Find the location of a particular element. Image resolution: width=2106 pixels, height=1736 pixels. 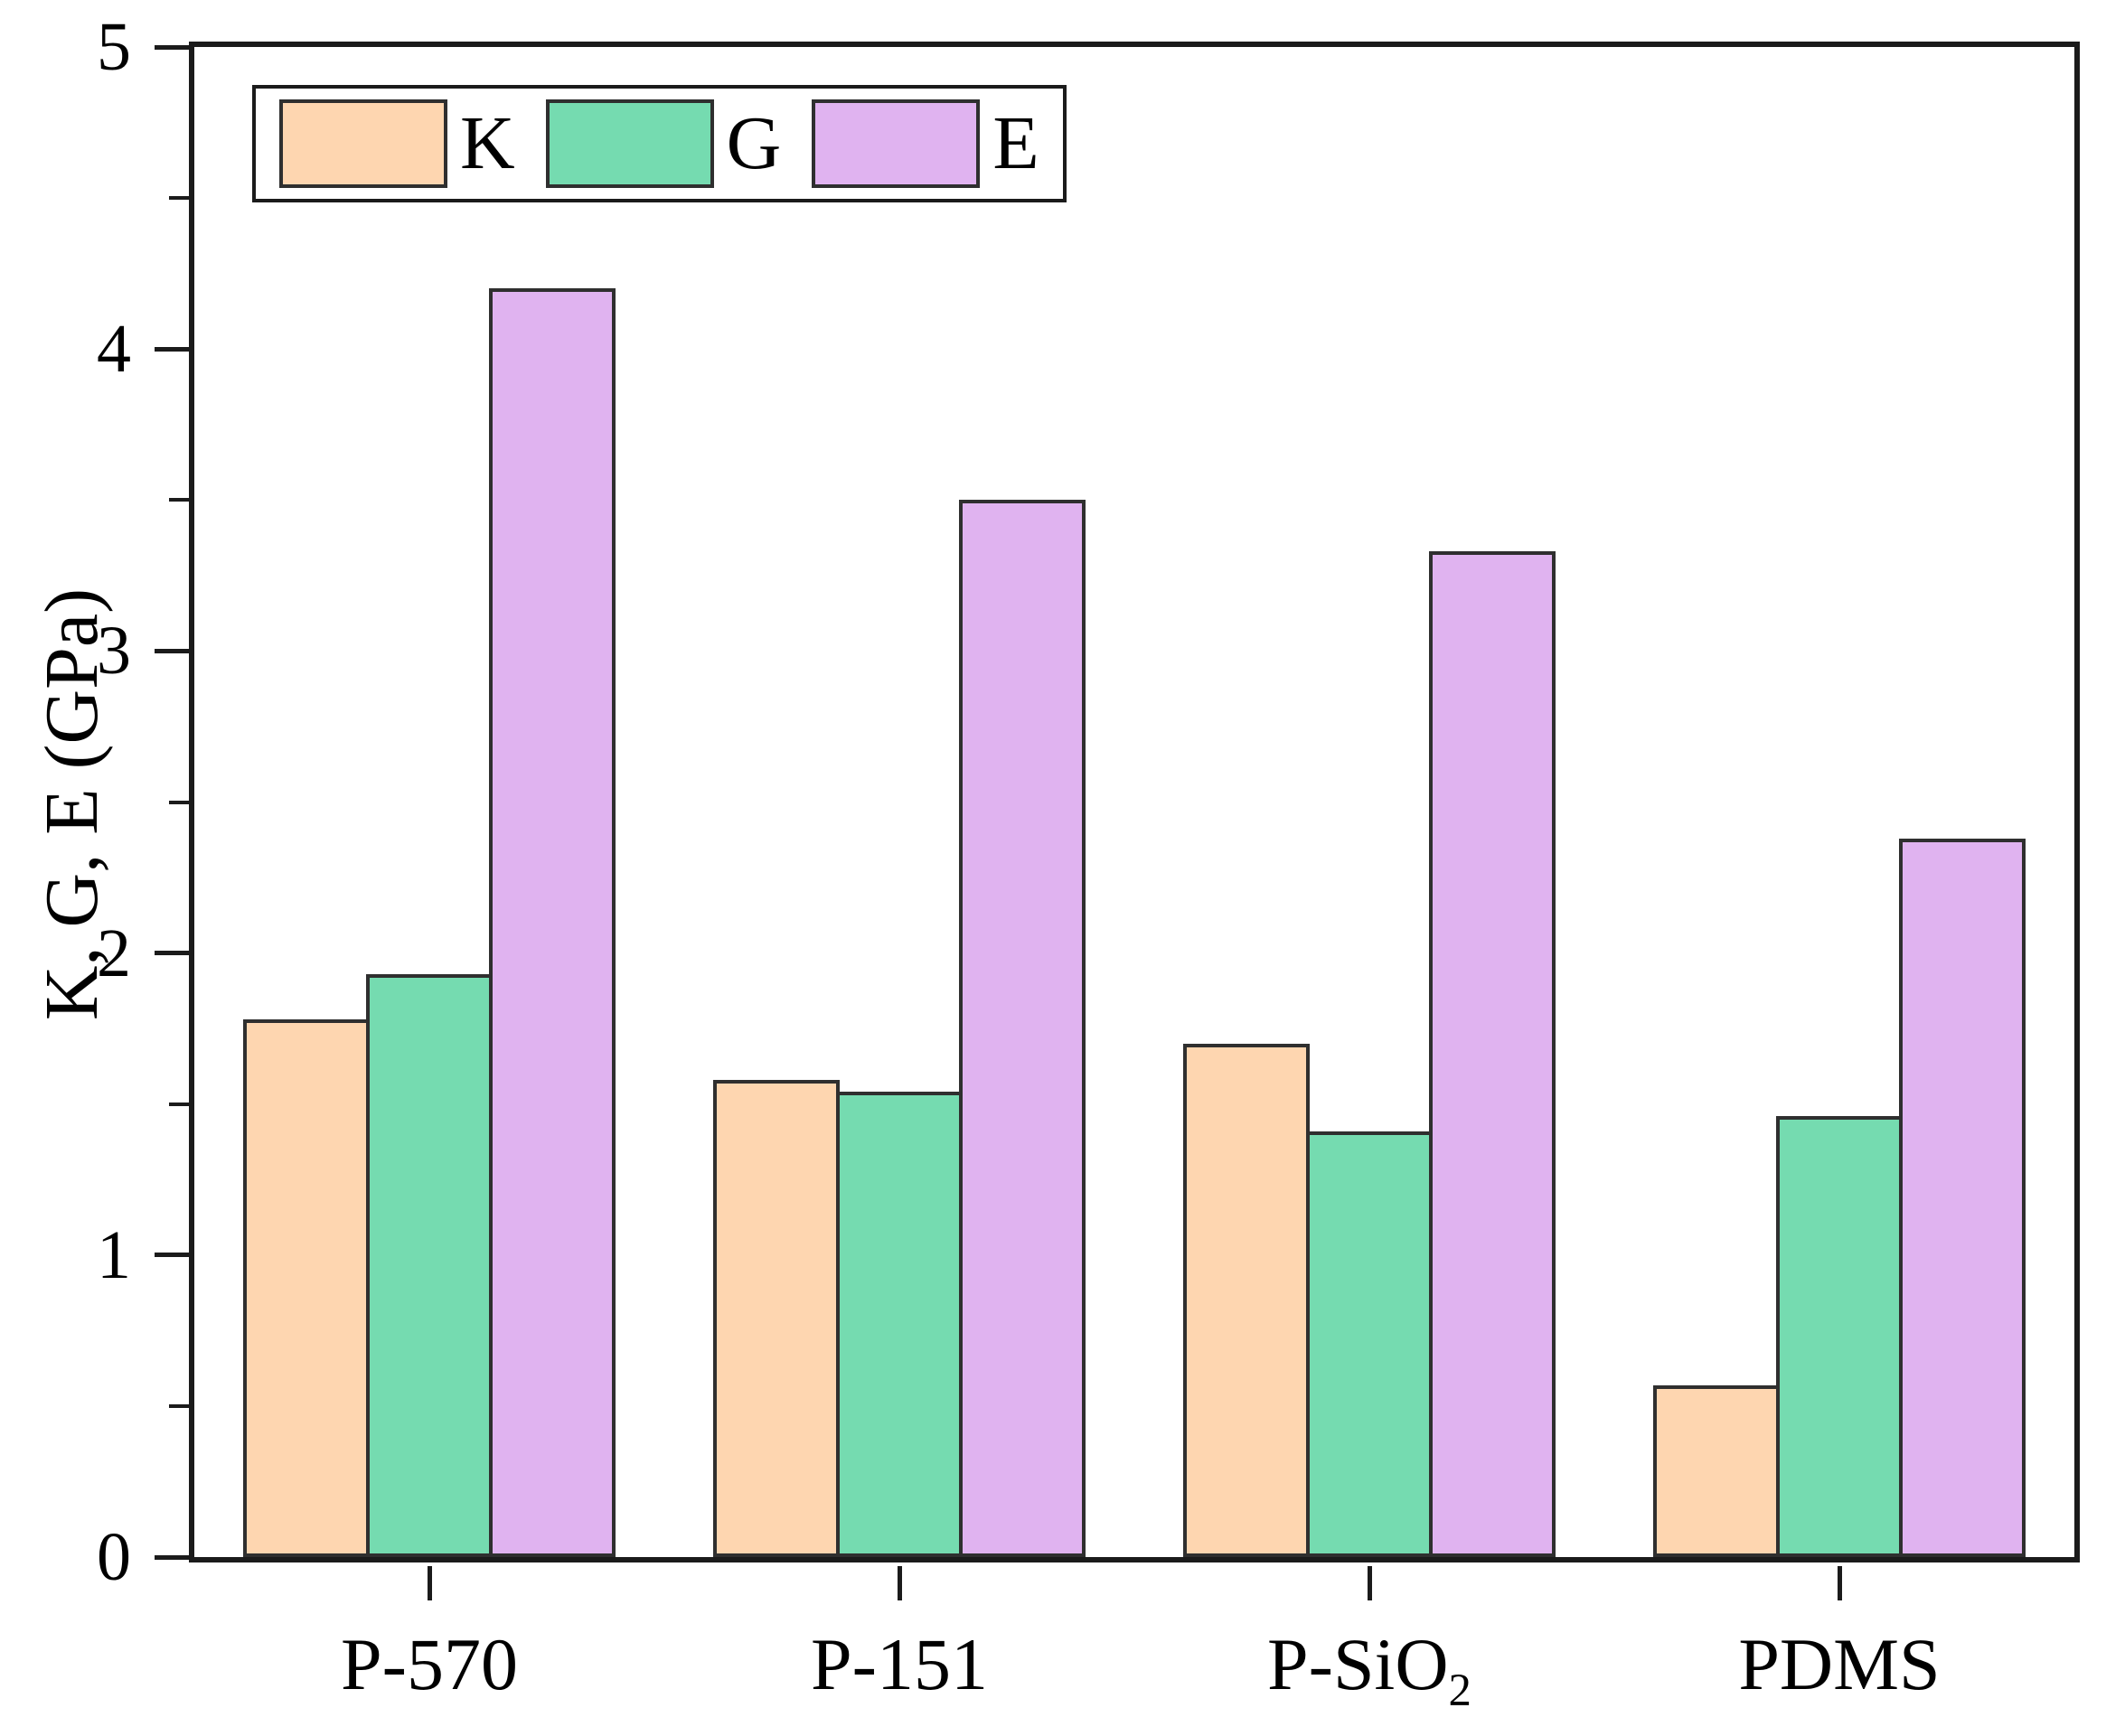

x-category-subscript: 2 is located at coordinates (1459, 1689).